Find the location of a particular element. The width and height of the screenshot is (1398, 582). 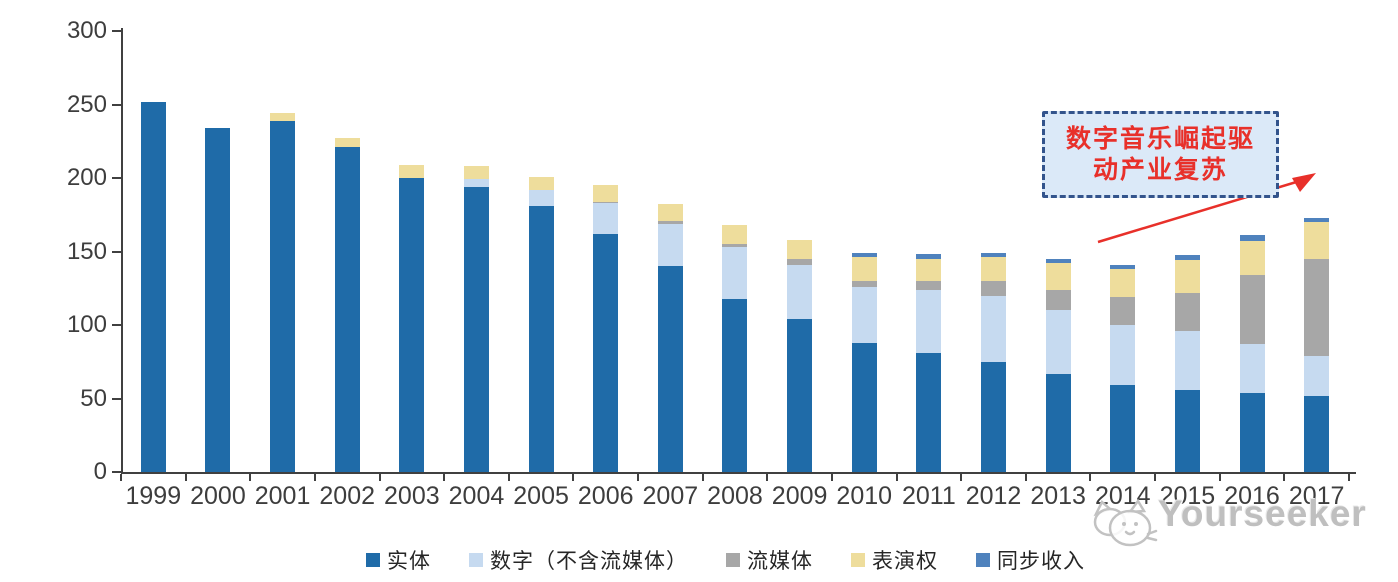

y-tick-label: 100 is located at coordinates (86, 324).